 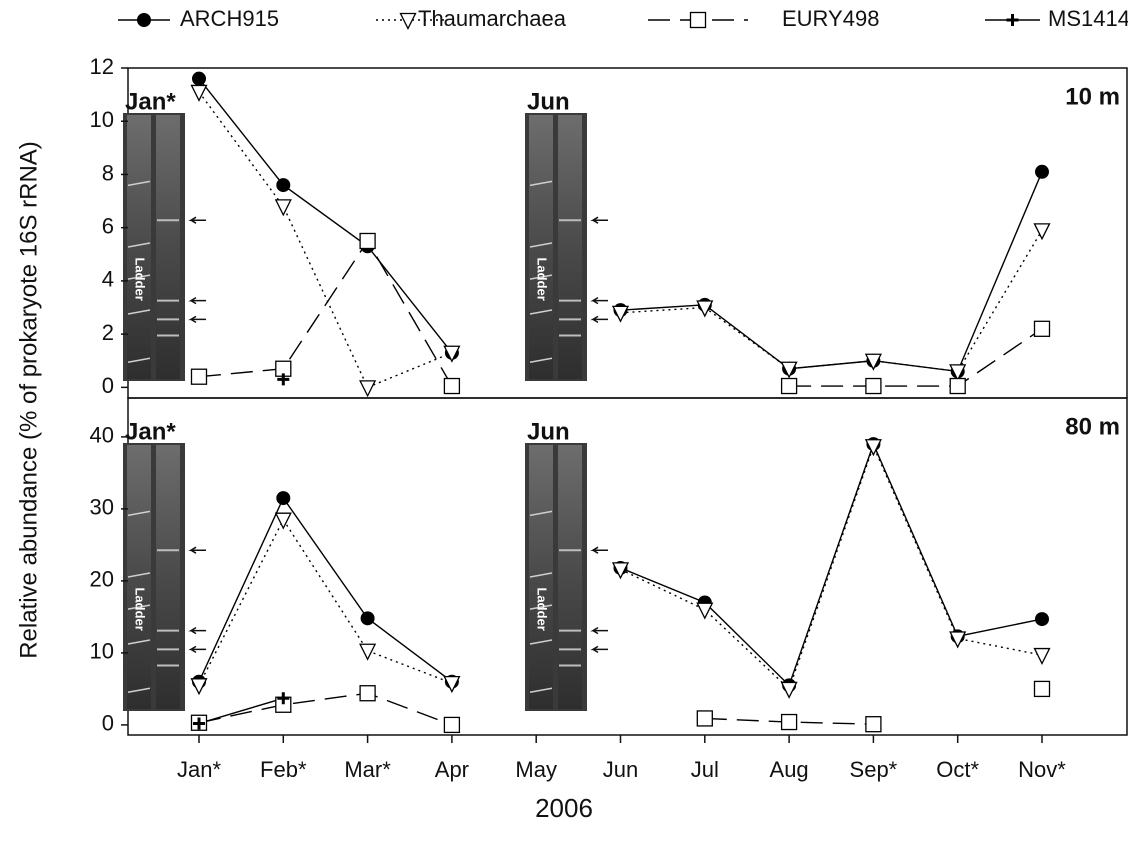 I want to click on y-tick-label: 20, so click(x=102, y=579).